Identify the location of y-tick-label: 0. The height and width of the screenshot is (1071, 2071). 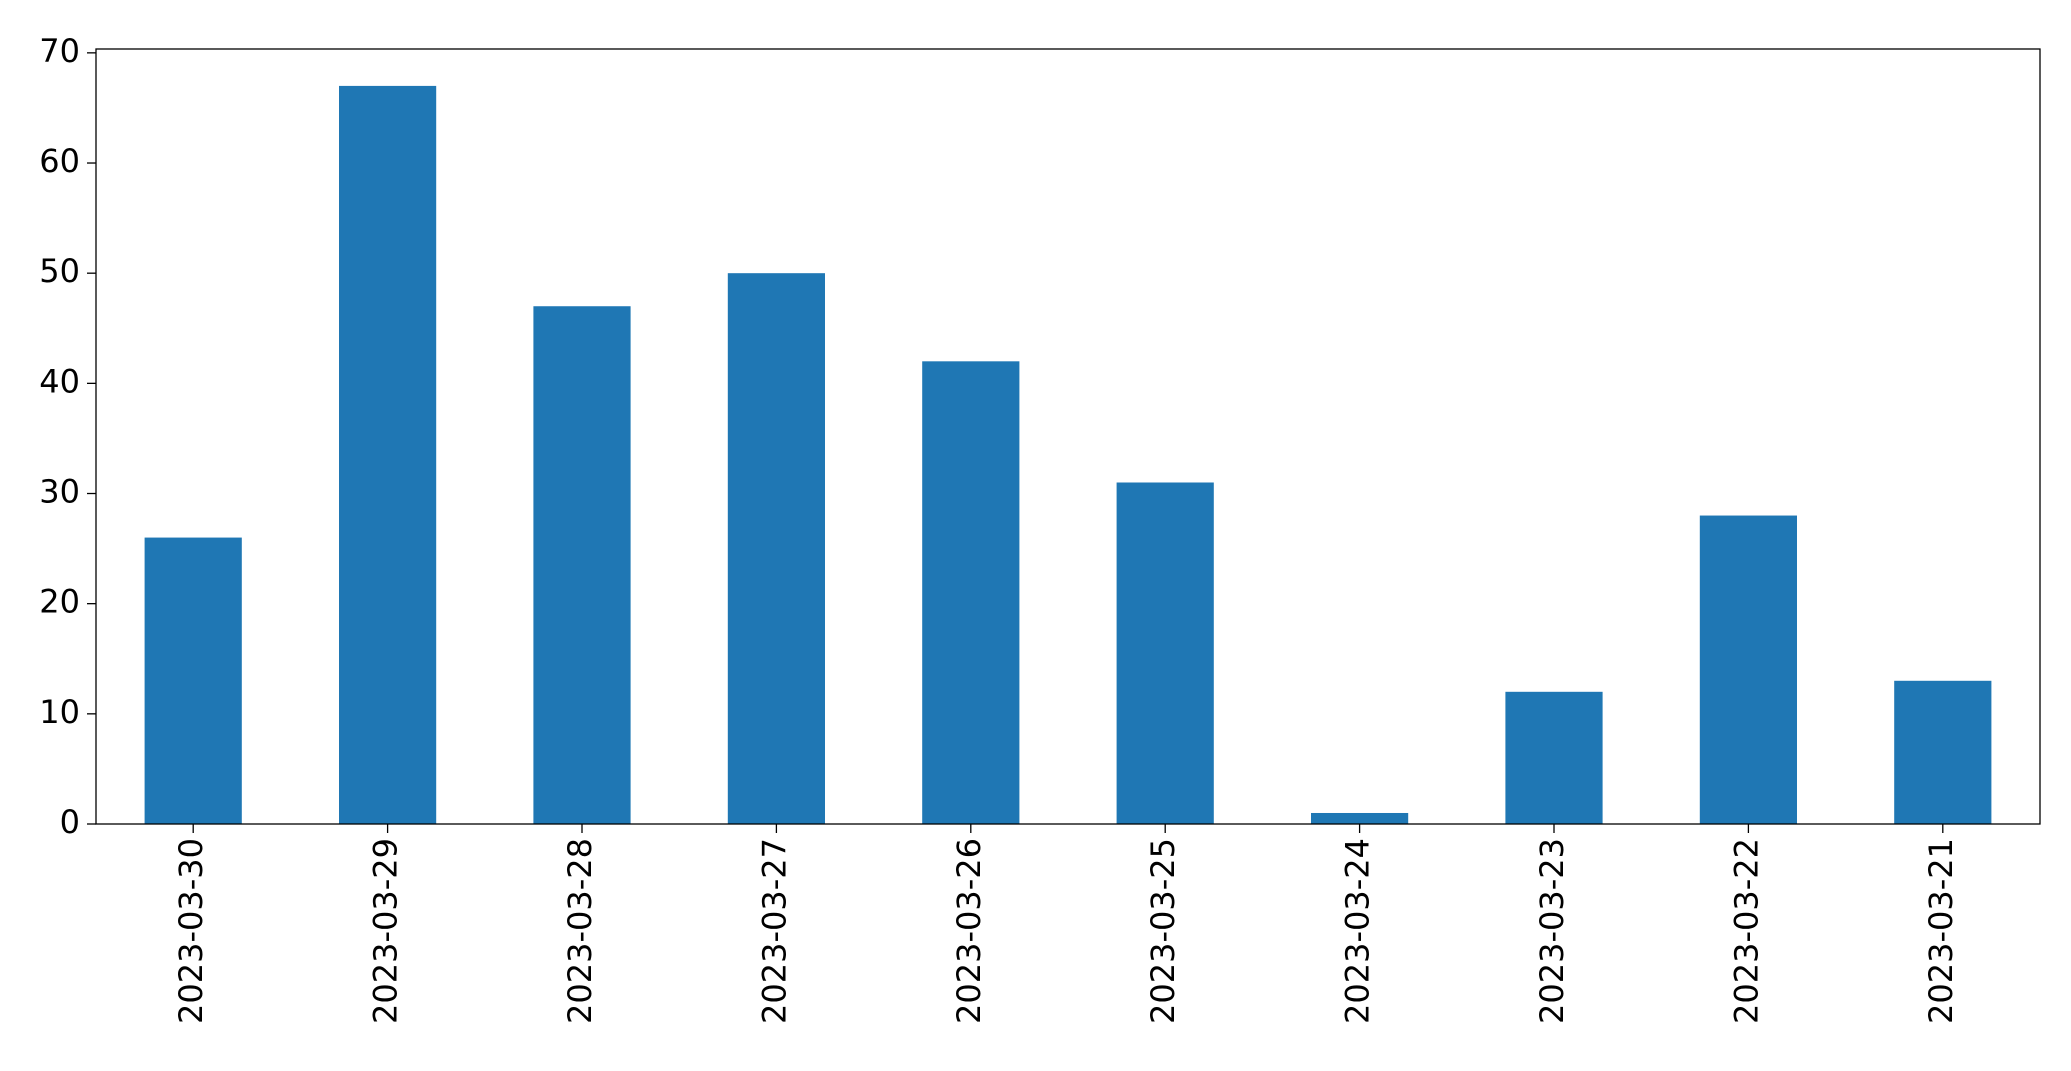
(70, 822).